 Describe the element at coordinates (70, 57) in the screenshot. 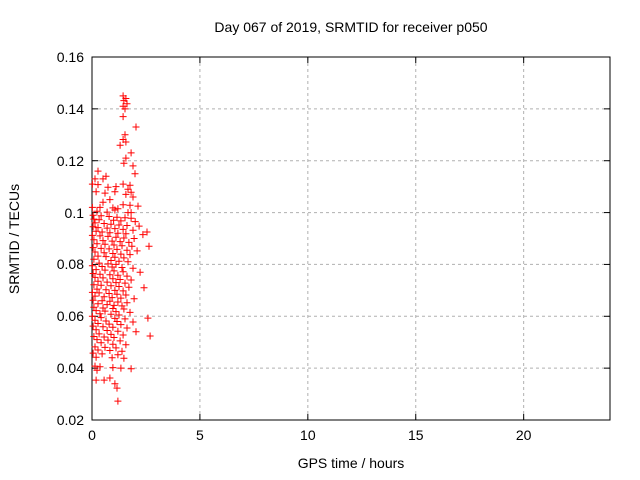

I see `y-tick-label: 0.16` at that location.